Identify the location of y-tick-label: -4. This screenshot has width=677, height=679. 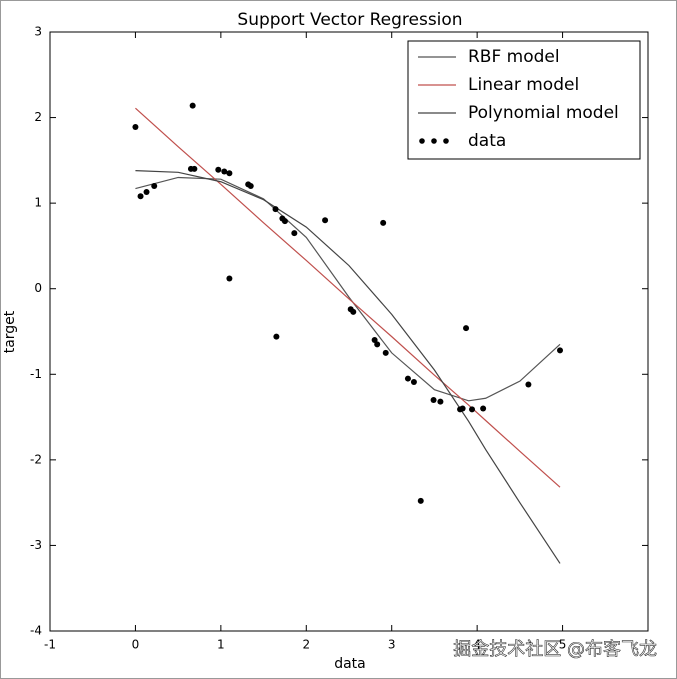
(36, 631).